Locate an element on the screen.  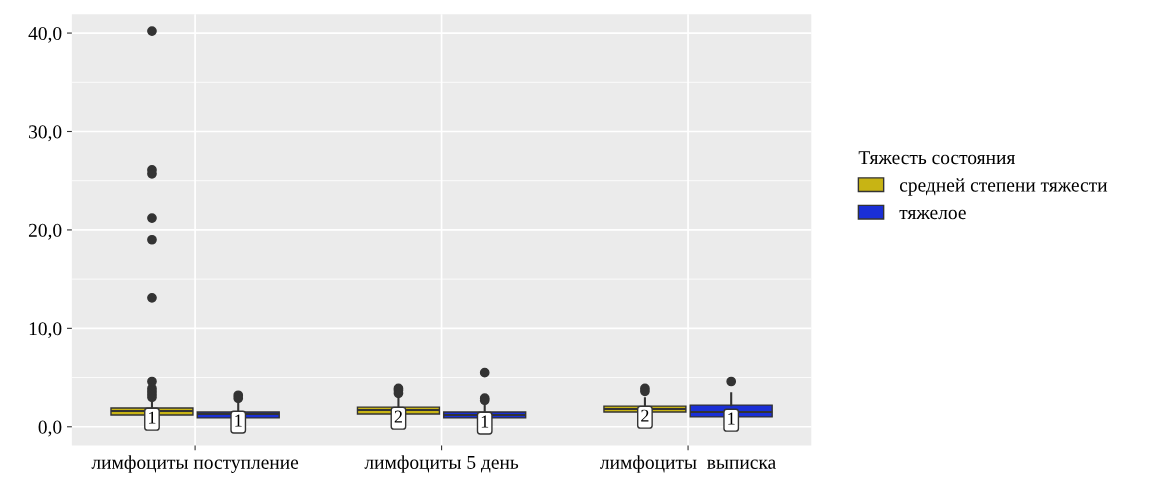
y-tick-label: 30,0 is located at coordinates (45, 133).